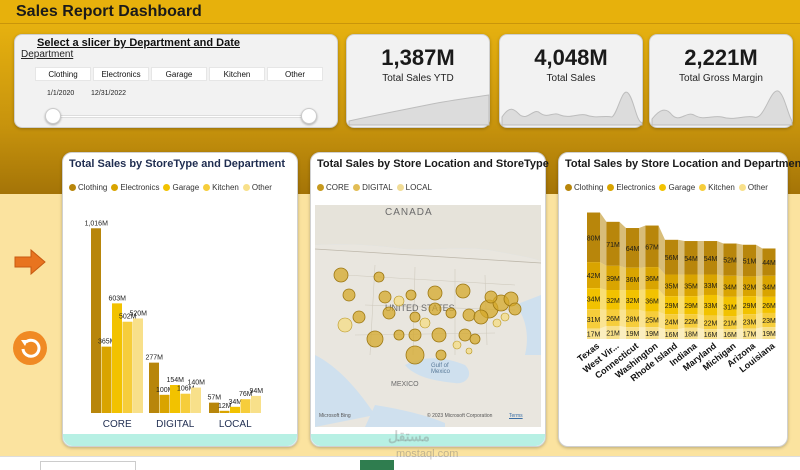  I want to click on ribbon-clothing, so click(681, 257).